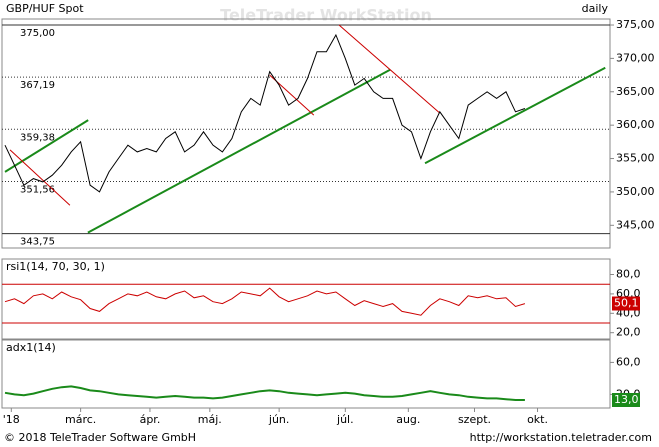 The image size is (659, 447). What do you see at coordinates (537, 419) in the screenshot?
I see `x-tick-label: okt.` at bounding box center [537, 419].